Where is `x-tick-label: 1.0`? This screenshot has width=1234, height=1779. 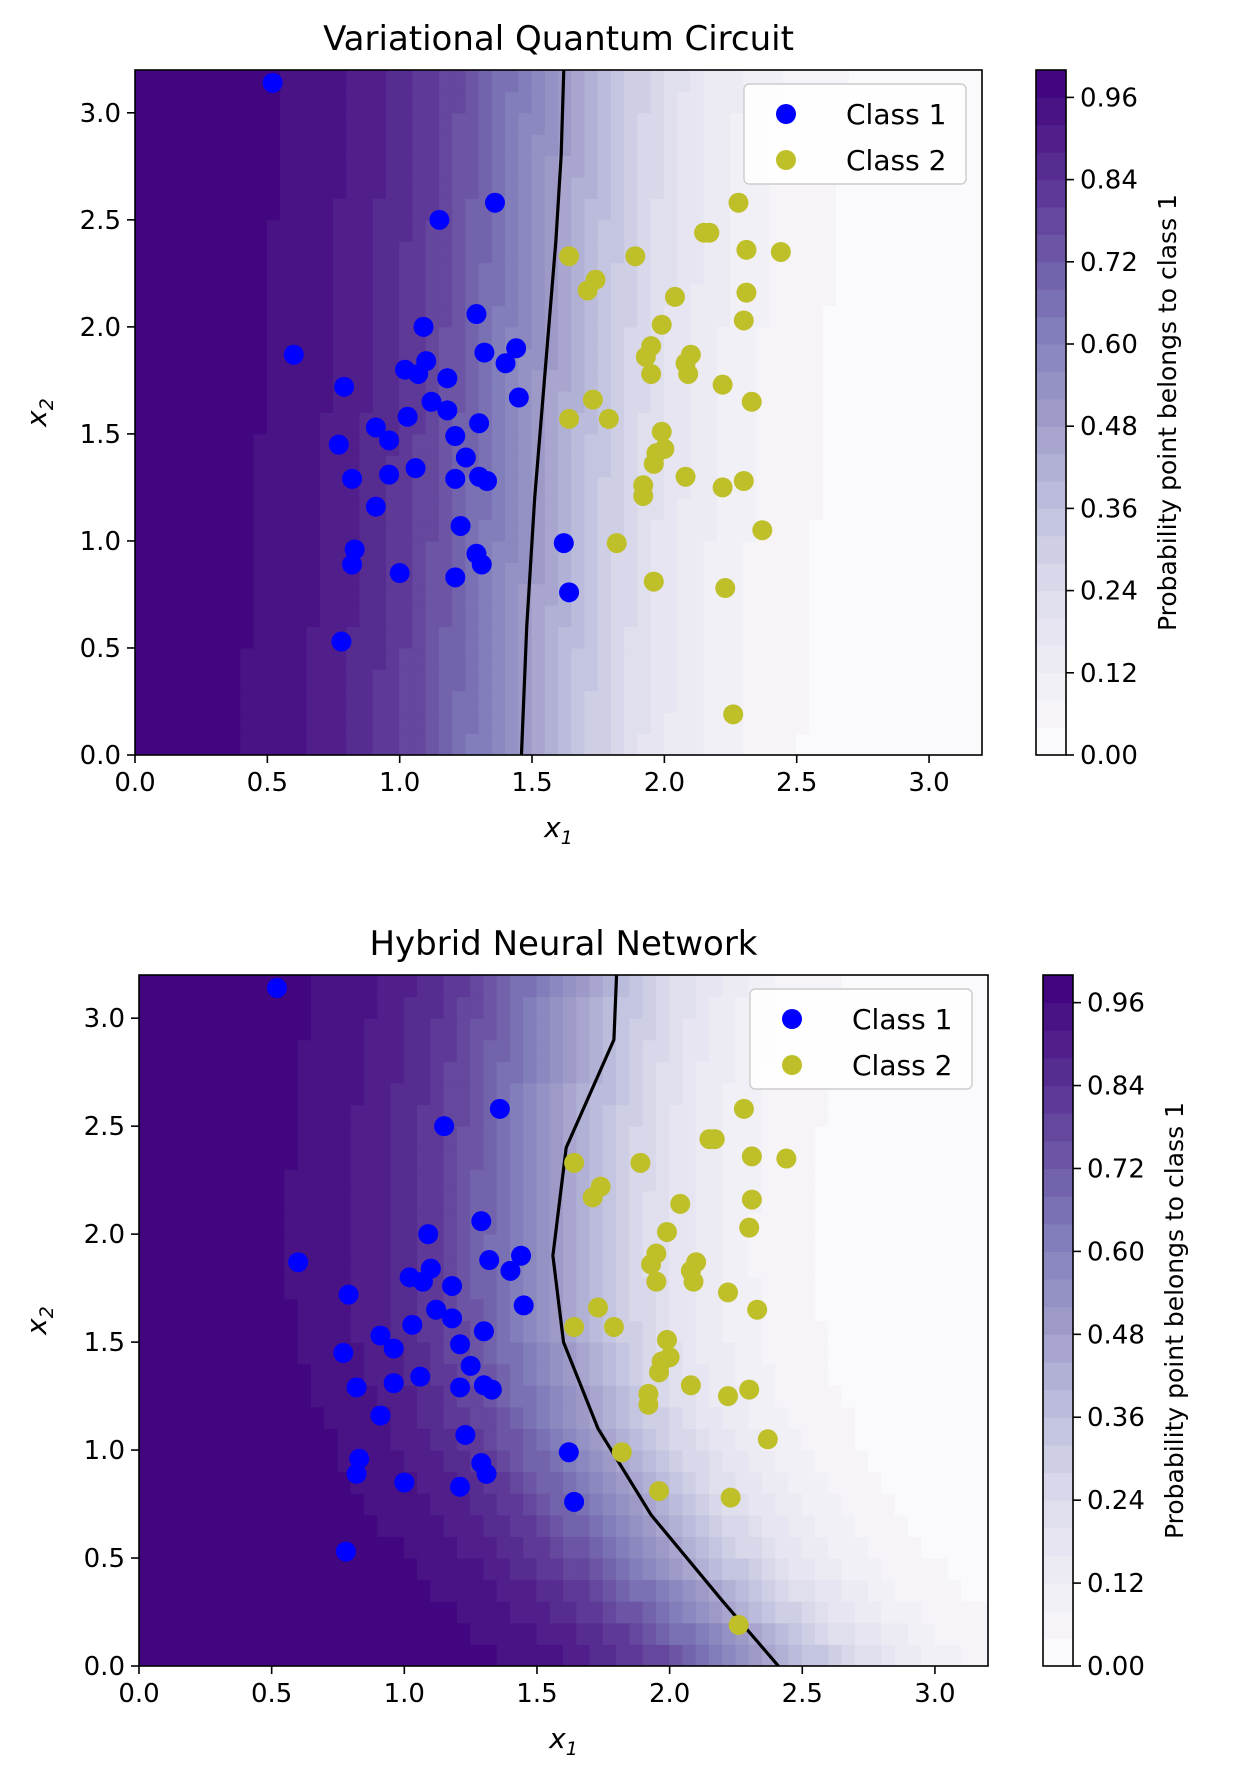 x-tick-label: 1.0 is located at coordinates (399, 783).